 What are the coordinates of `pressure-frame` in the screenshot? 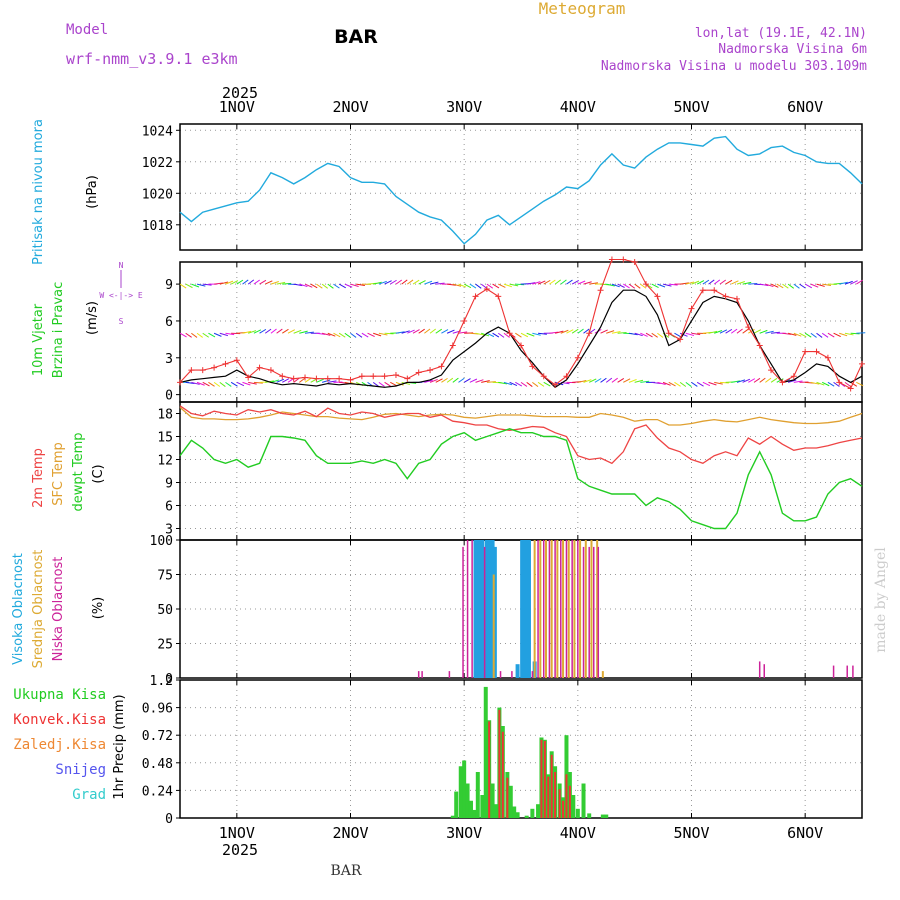 It's located at (521, 187).